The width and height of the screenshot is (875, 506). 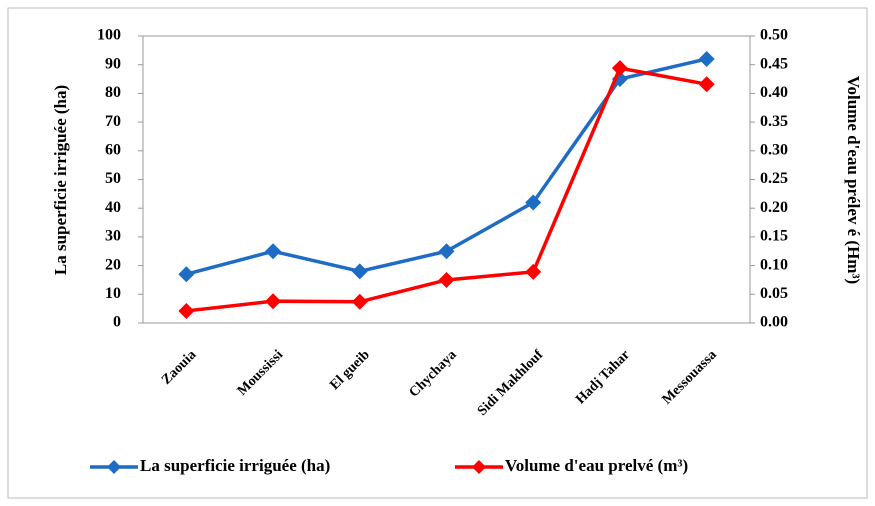 What do you see at coordinates (774, 207) in the screenshot?
I see `y2-tick-label: 0.20` at bounding box center [774, 207].